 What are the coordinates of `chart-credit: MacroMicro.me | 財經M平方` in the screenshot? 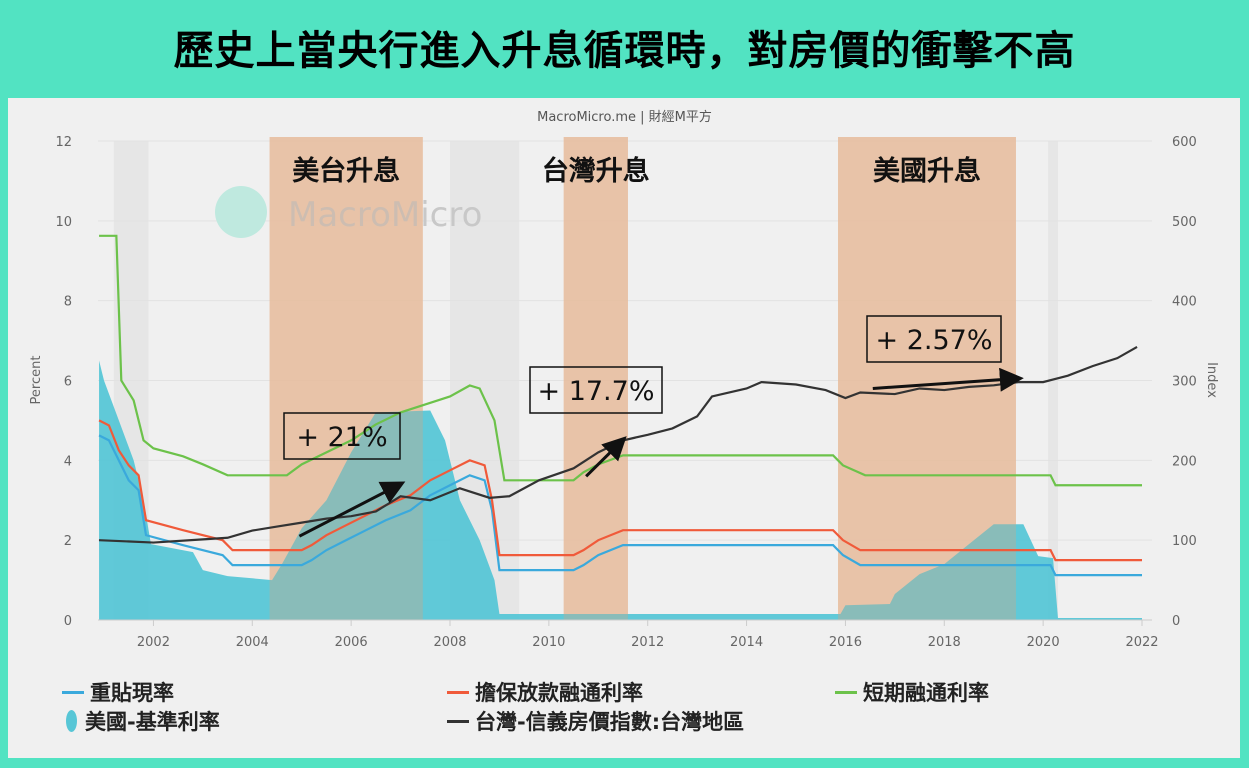 It's located at (624, 117).